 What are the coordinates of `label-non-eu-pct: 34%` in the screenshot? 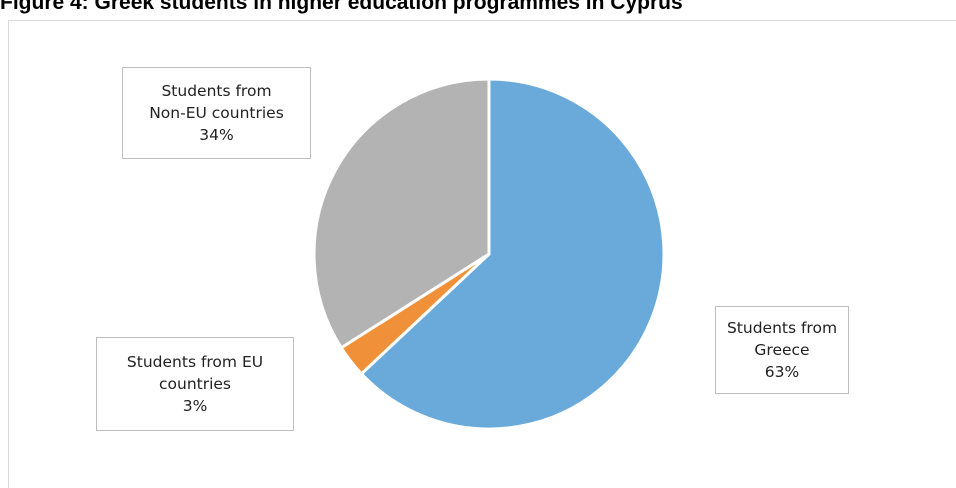 It's located at (216, 135).